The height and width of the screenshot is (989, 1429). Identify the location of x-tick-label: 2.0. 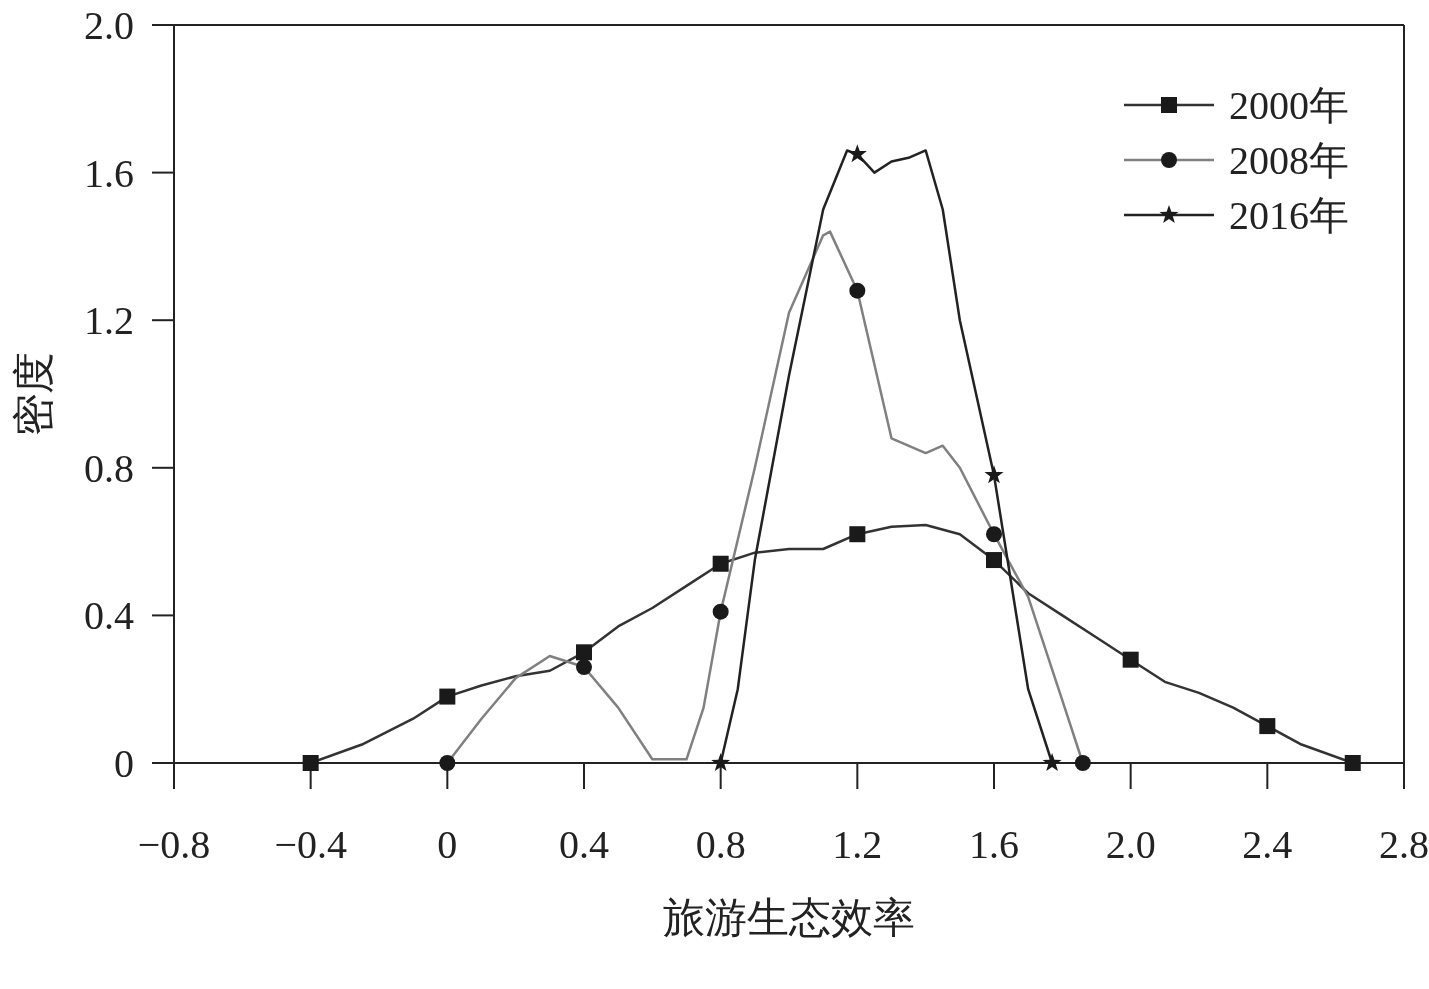
(1130, 844).